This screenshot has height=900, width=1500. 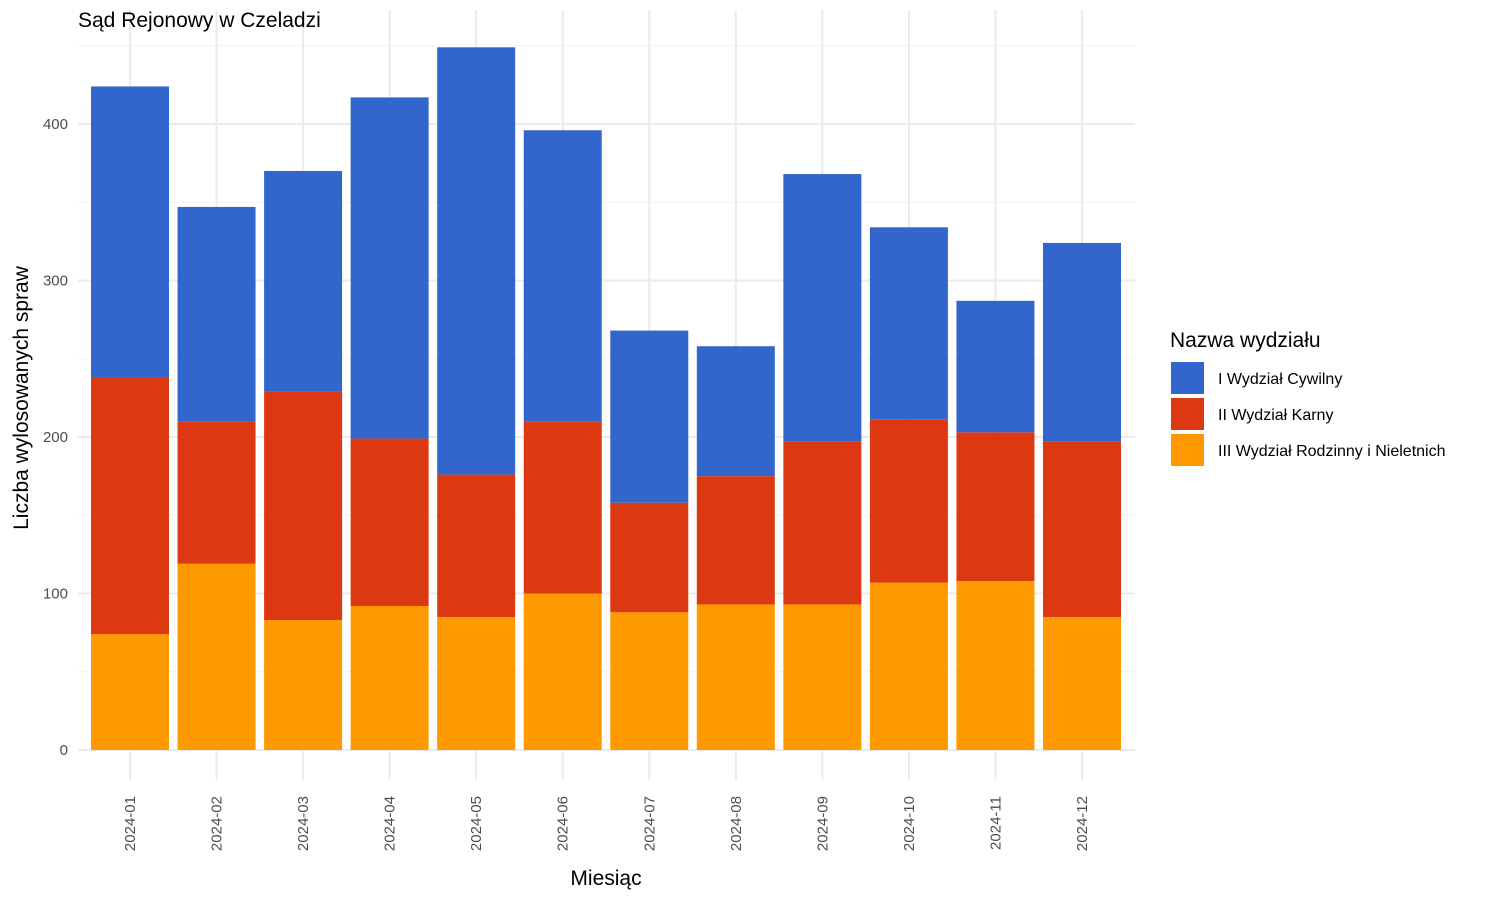 What do you see at coordinates (1082, 823) in the screenshot?
I see `x-tick-label: 2024-12` at bounding box center [1082, 823].